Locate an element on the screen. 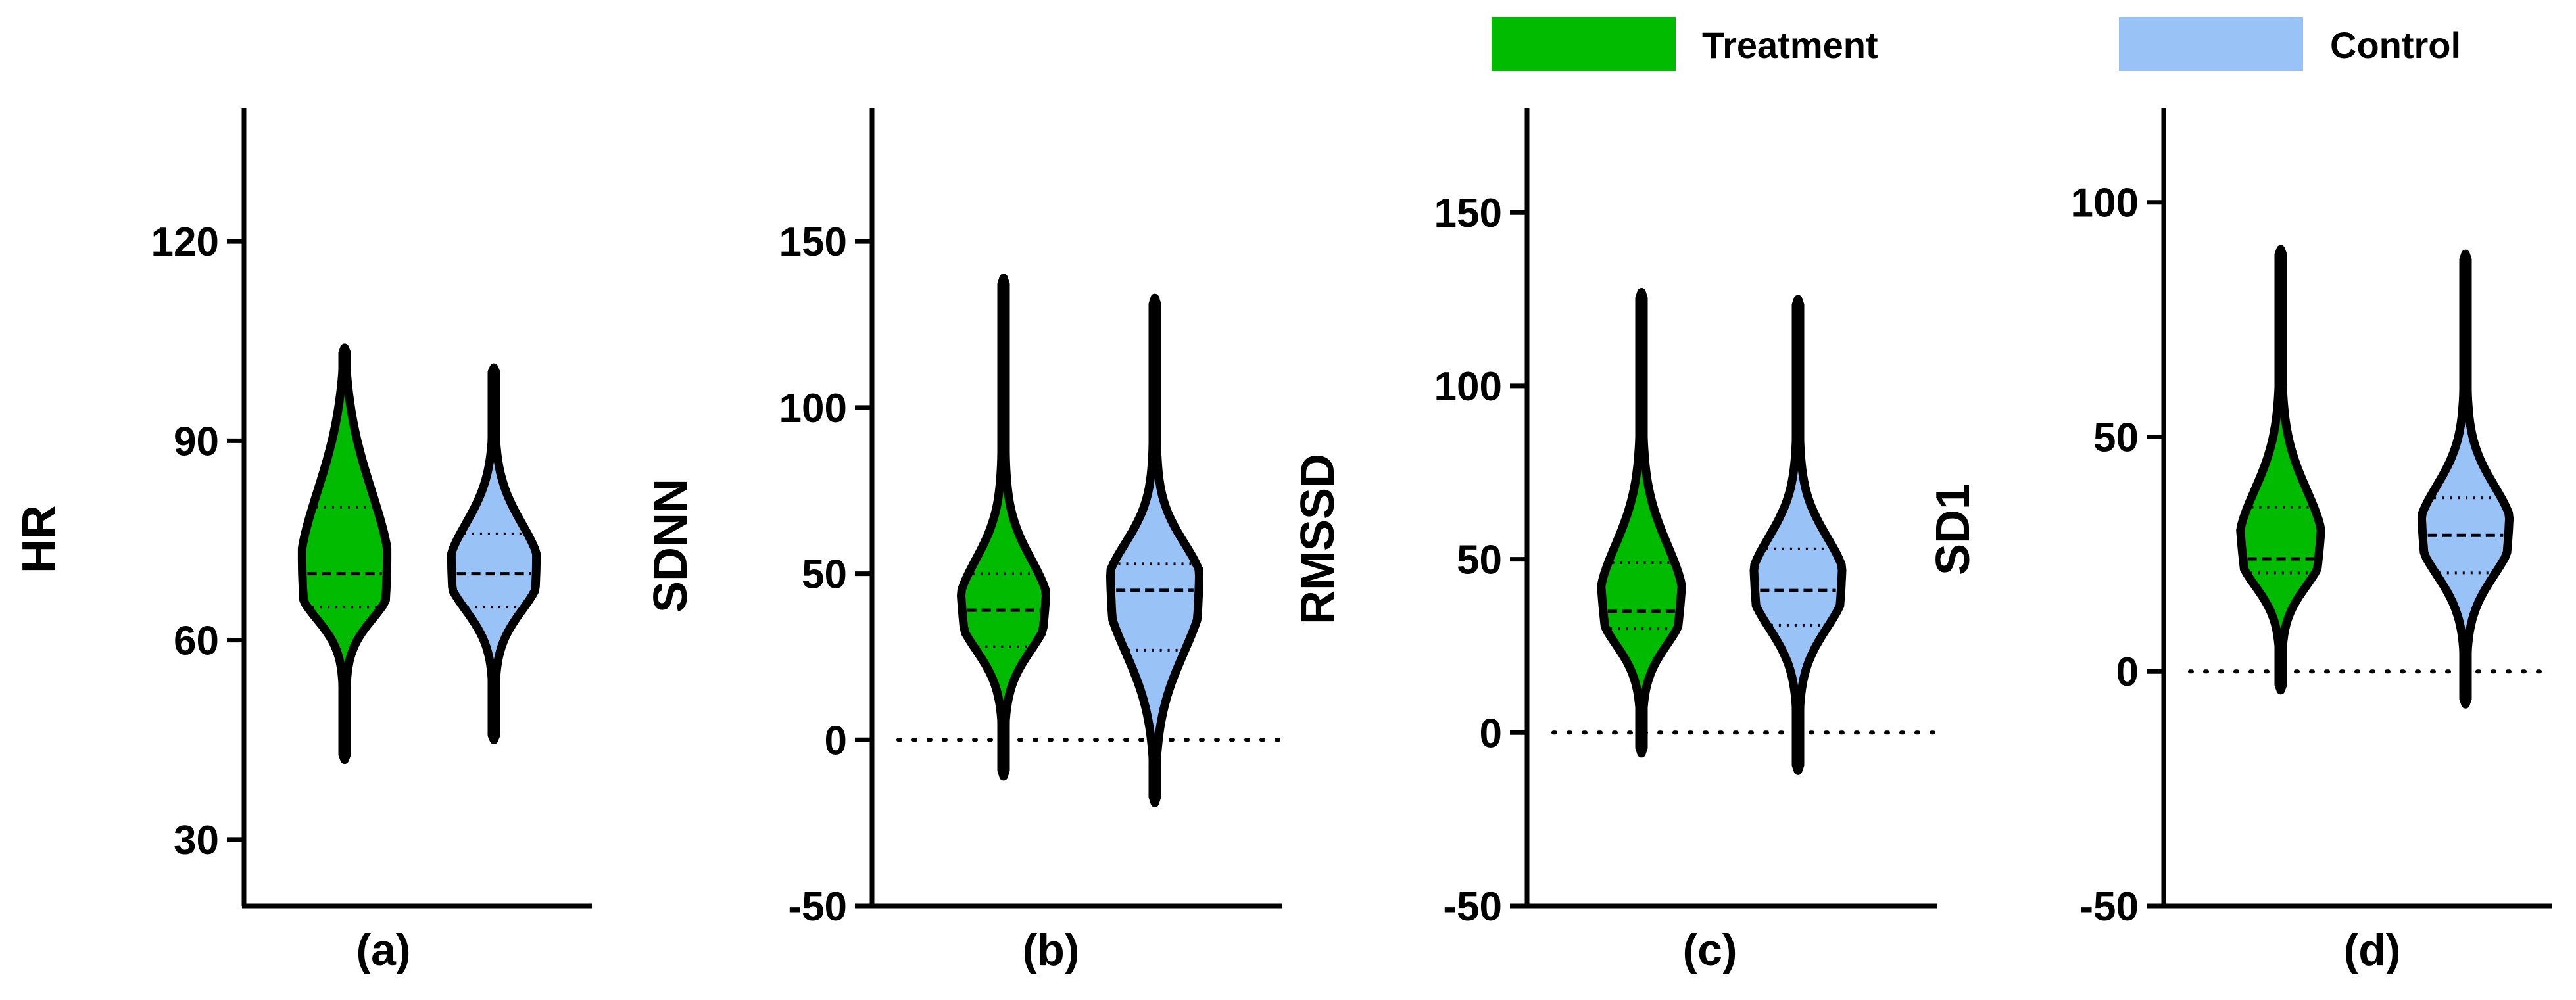 The image size is (2576, 1000). panel-label-b: (b) is located at coordinates (1052, 950).